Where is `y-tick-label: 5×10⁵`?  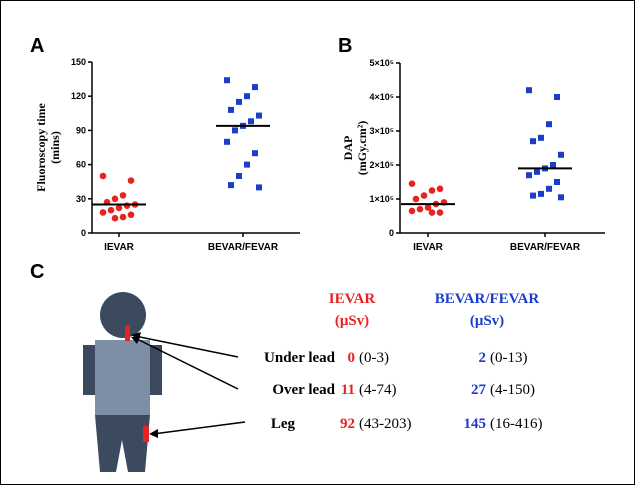
y-tick-label: 5×10⁵ is located at coordinates (382, 63).